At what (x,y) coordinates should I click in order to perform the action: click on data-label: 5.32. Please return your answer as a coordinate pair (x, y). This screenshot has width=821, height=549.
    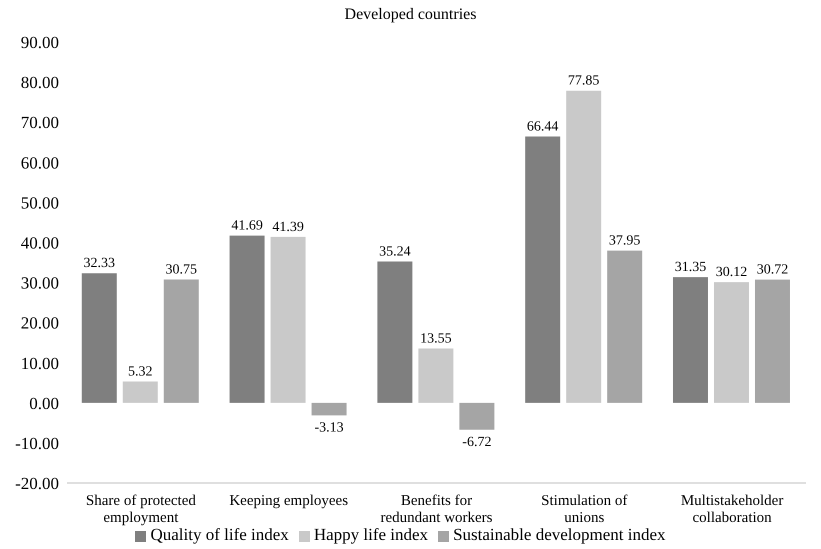
    Looking at the image, I should click on (140, 372).